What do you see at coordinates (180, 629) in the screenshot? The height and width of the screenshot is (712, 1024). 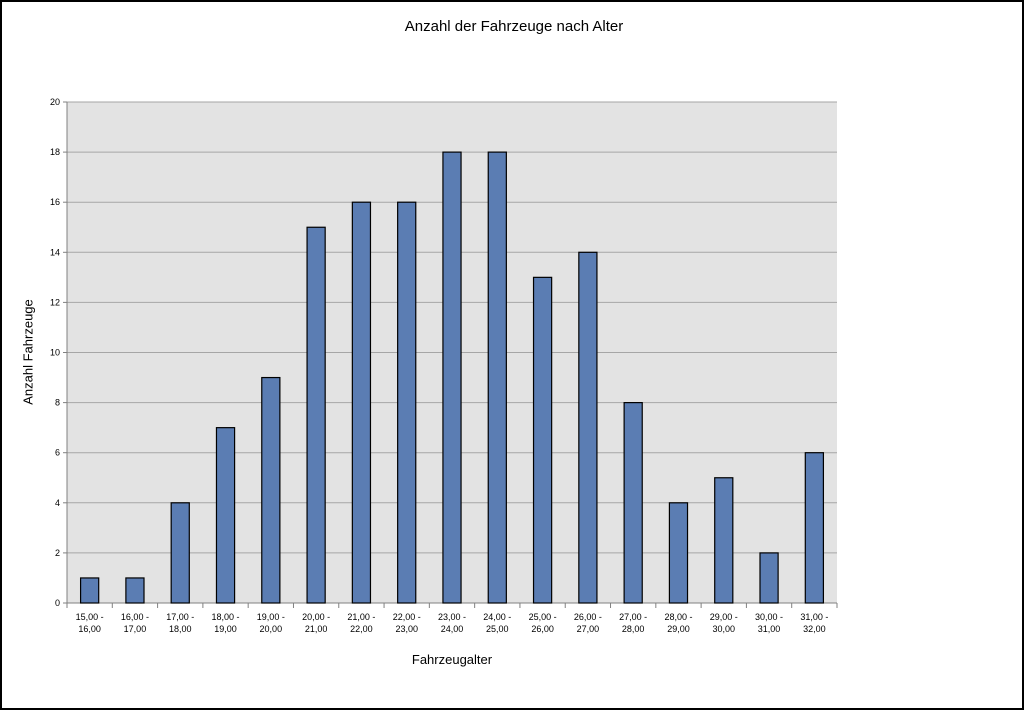 I see `x-tick-label: 18,00` at bounding box center [180, 629].